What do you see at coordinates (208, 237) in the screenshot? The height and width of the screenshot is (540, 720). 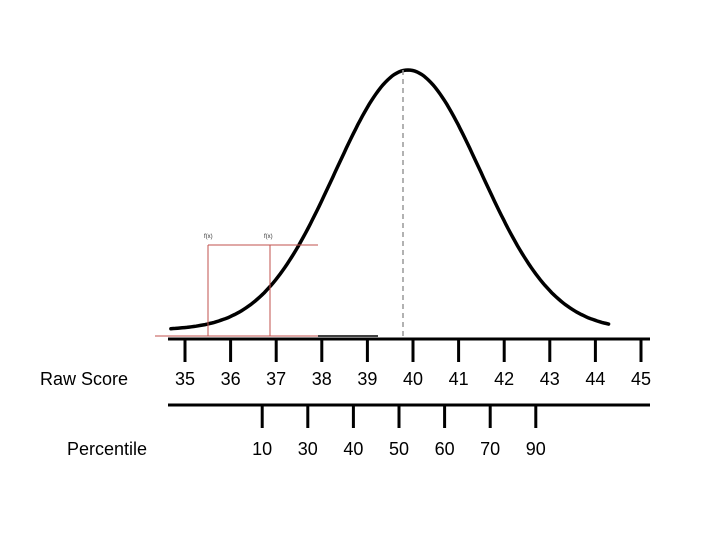 I see `marker-label-left: f(x)` at bounding box center [208, 237].